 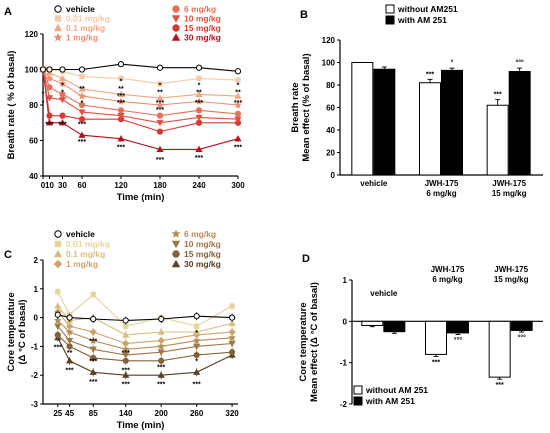 What do you see at coordinates (329, 63) in the screenshot?
I see `y-tick-label: 100` at bounding box center [329, 63].